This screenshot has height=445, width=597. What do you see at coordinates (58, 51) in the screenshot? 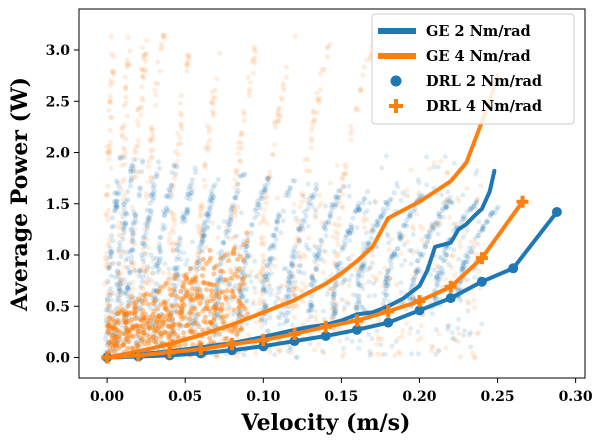
I see `y-tick-label: 3.0` at bounding box center [58, 51].